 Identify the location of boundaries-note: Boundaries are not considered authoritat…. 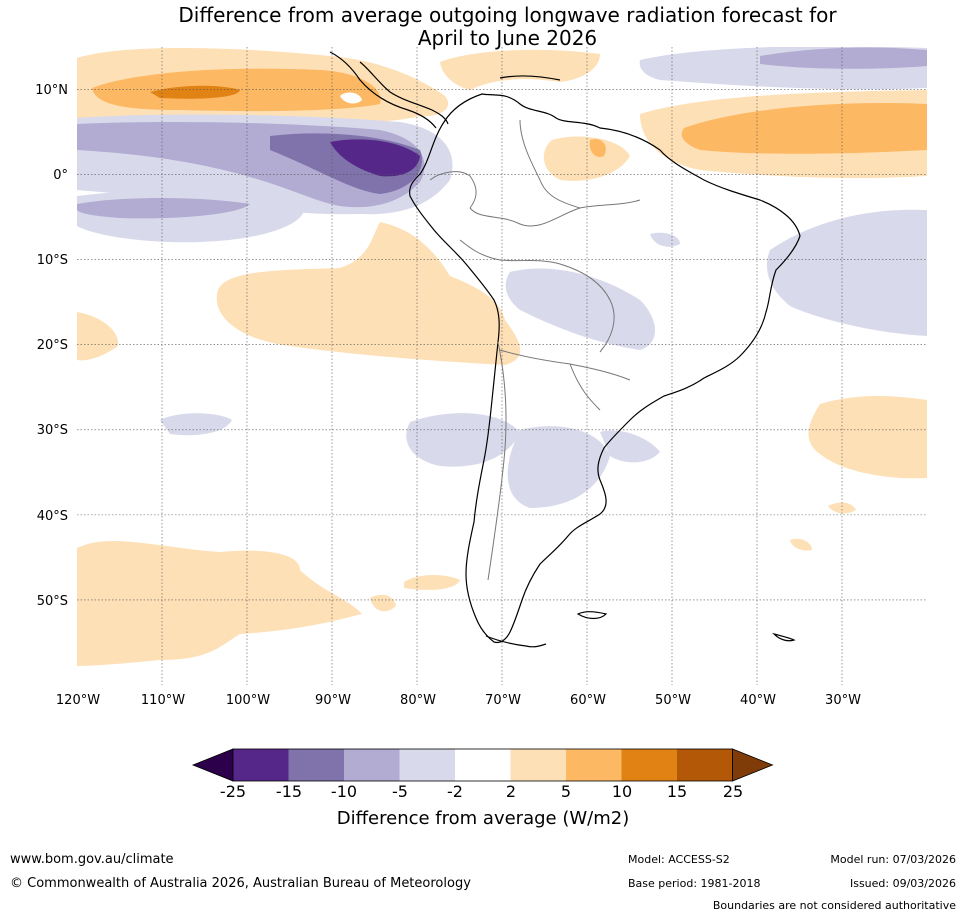
(834, 905).